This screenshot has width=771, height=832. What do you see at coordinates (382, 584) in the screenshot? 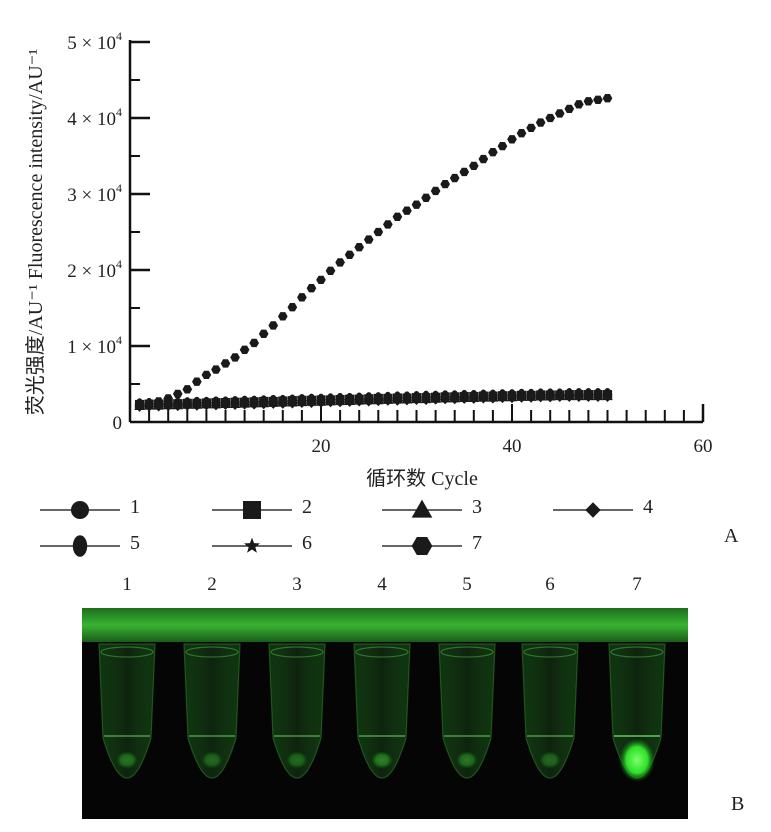
I see `tube-number: 4` at bounding box center [382, 584].